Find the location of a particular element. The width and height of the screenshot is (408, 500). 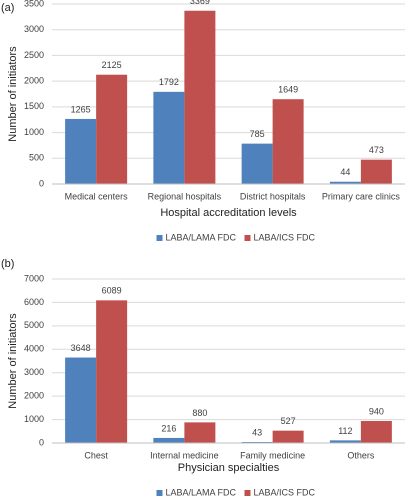

panel-label: (a) is located at coordinates (7, 8).